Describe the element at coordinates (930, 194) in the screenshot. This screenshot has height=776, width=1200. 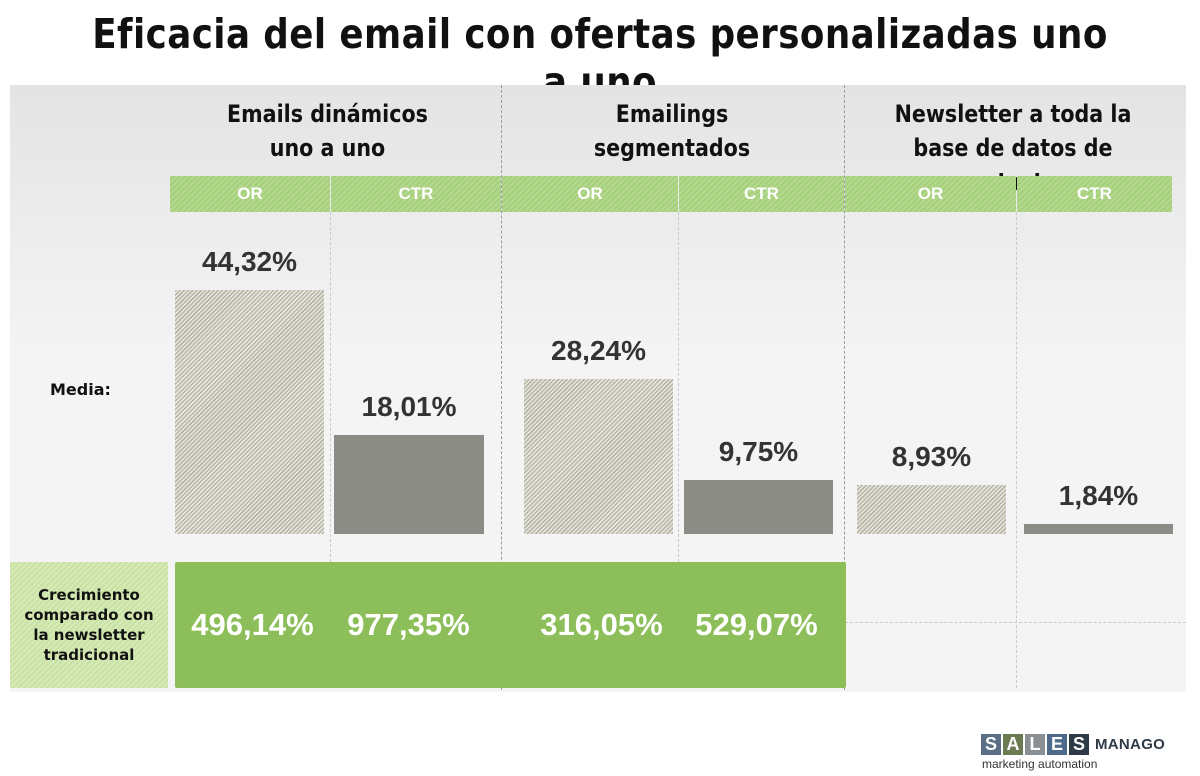
I see `col-header-or-3: OR` at that location.